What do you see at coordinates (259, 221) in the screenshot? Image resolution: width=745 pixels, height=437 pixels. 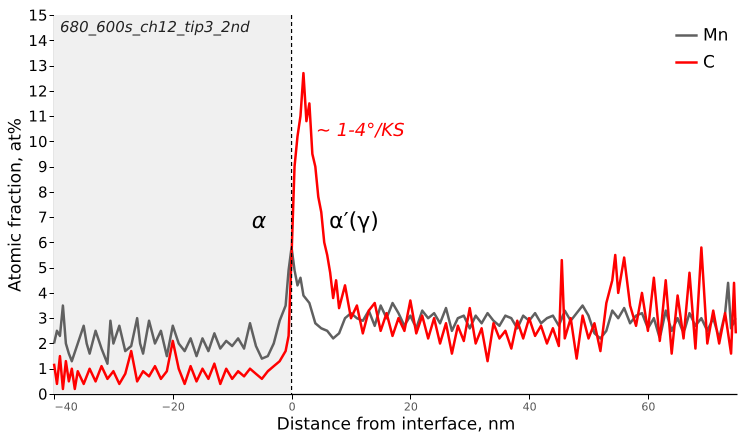 I see `annotation: α` at bounding box center [259, 221].